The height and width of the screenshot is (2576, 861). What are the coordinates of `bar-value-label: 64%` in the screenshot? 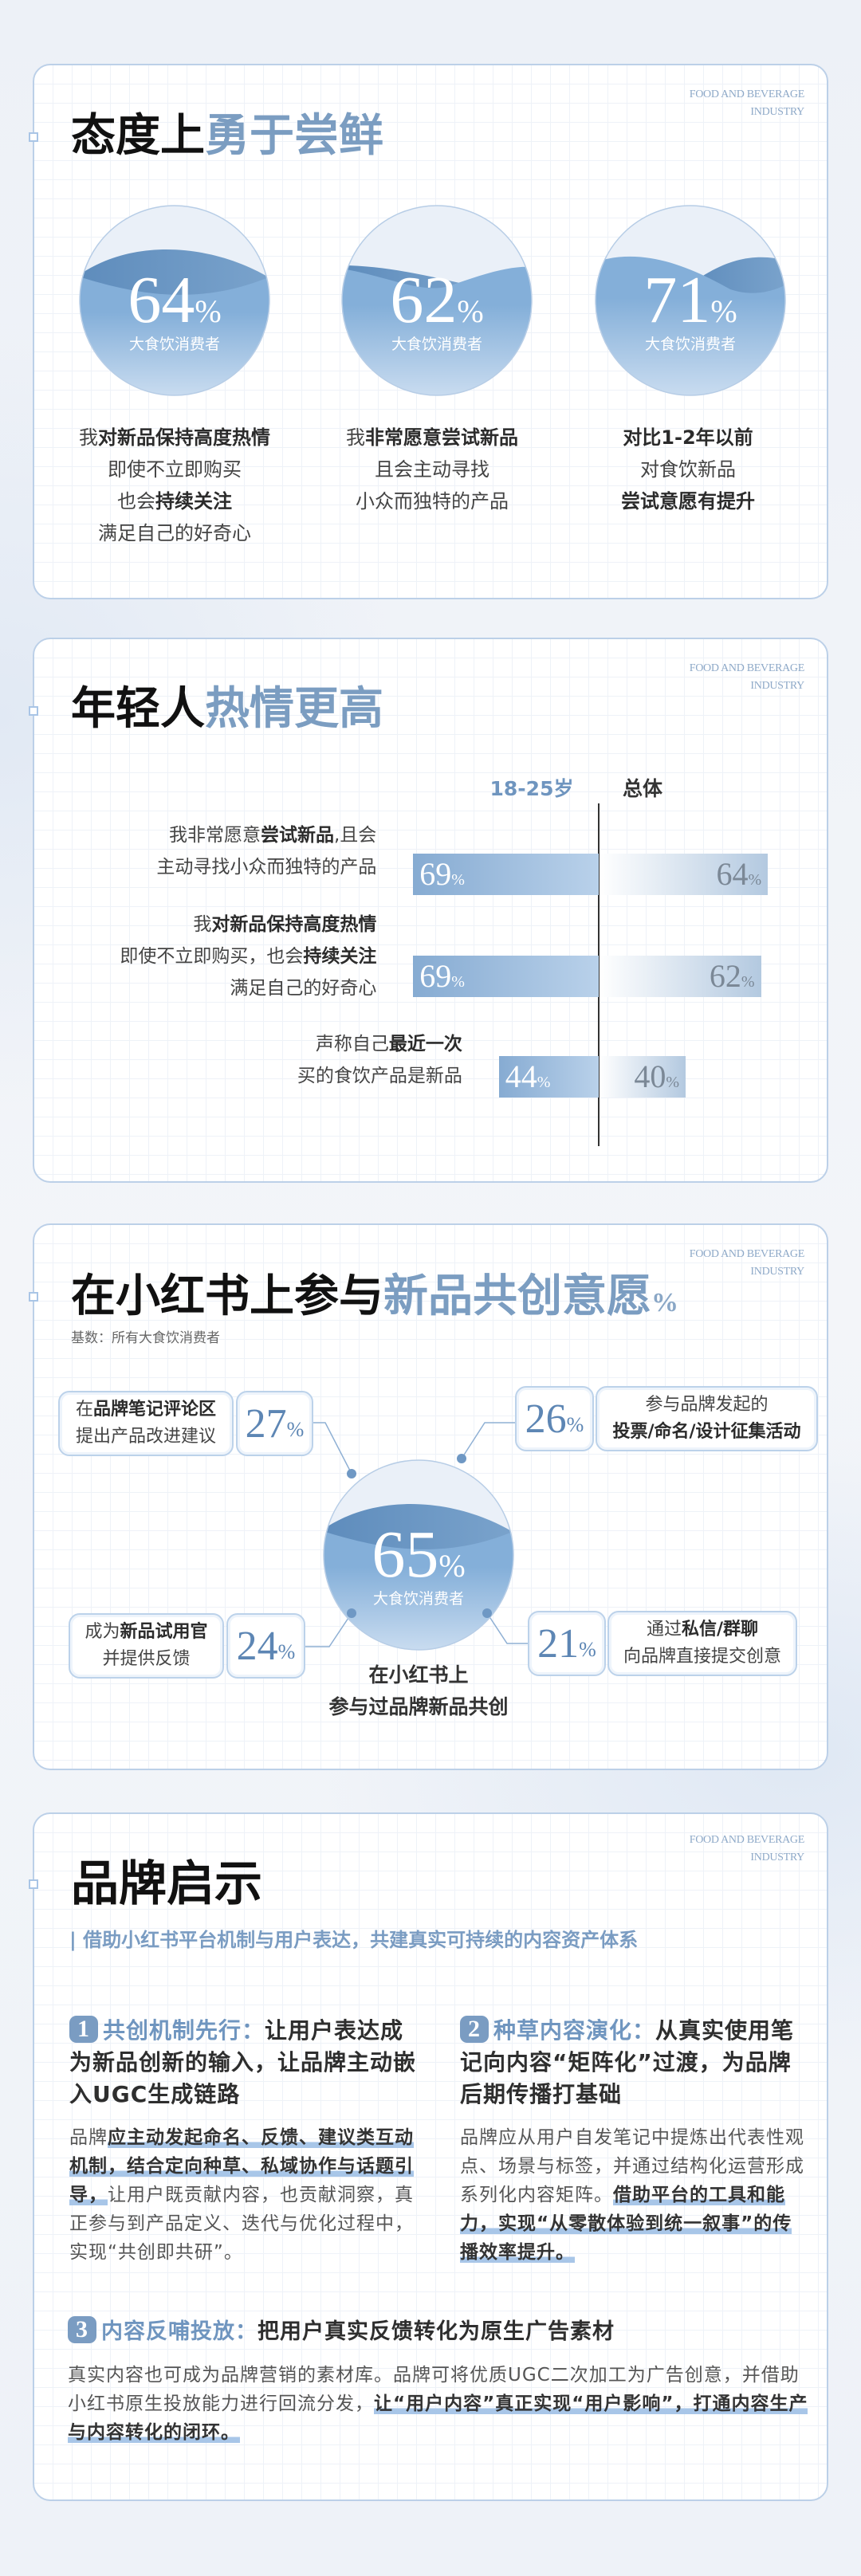 It's located at (739, 874).